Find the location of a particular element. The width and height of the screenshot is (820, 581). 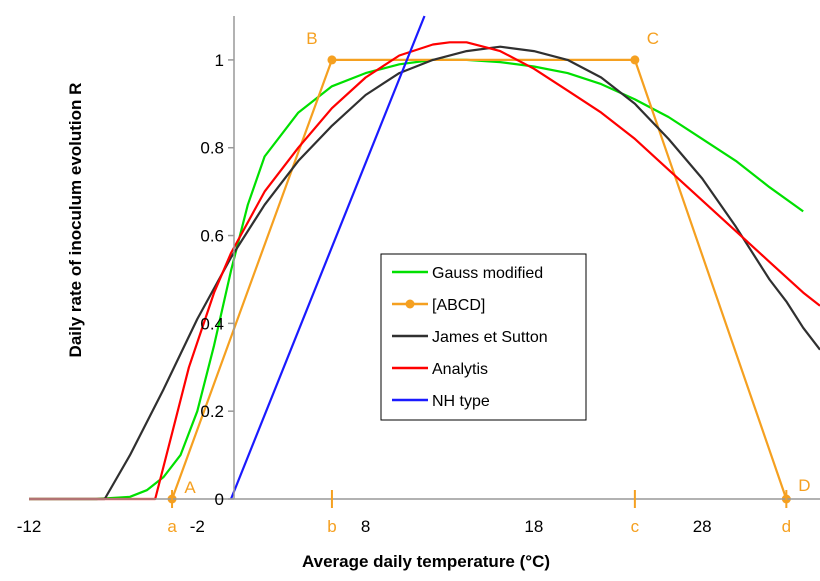

x-tick-label: -12 is located at coordinates (29, 526).